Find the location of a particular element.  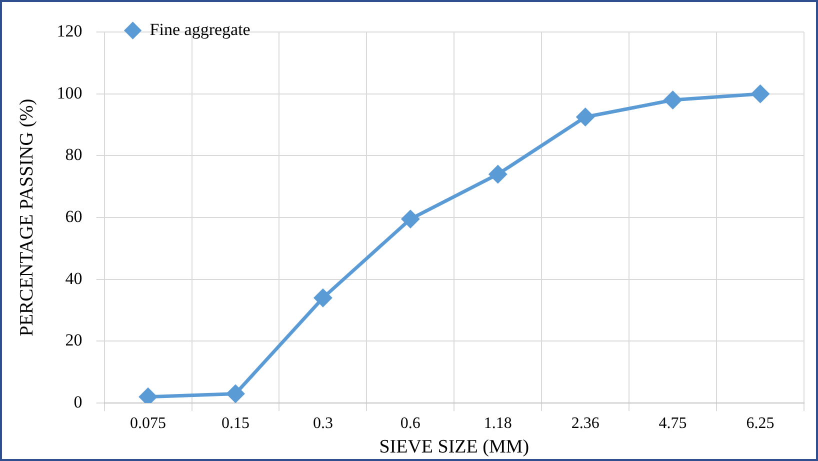

x-tick-label: 2.36 is located at coordinates (585, 423).